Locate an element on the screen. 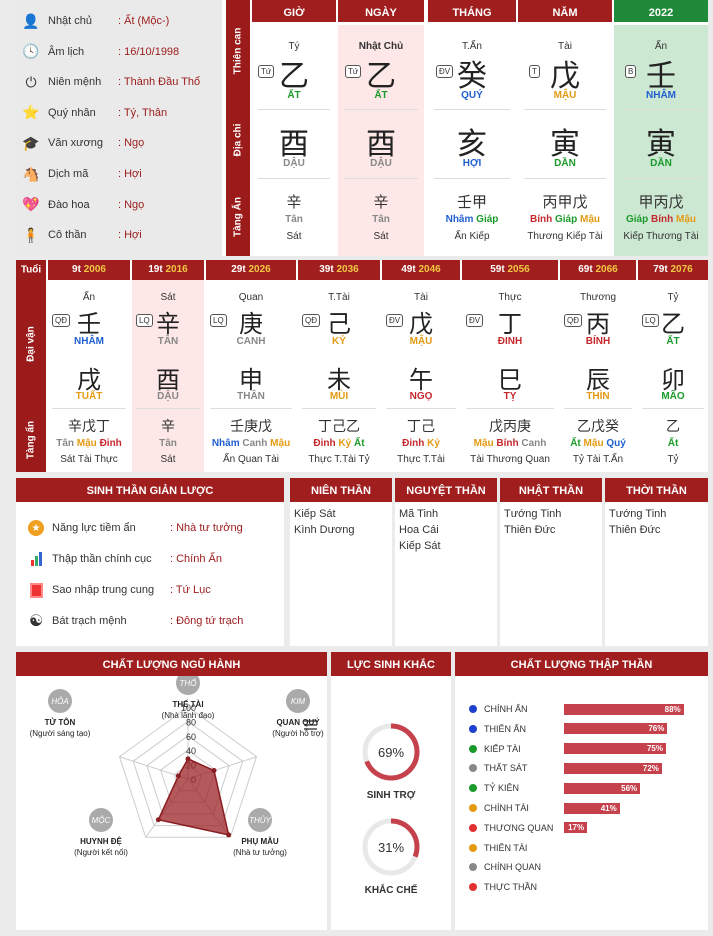 The width and height of the screenshot is (713, 936). pillar-can-vi: ẤT is located at coordinates (294, 95).